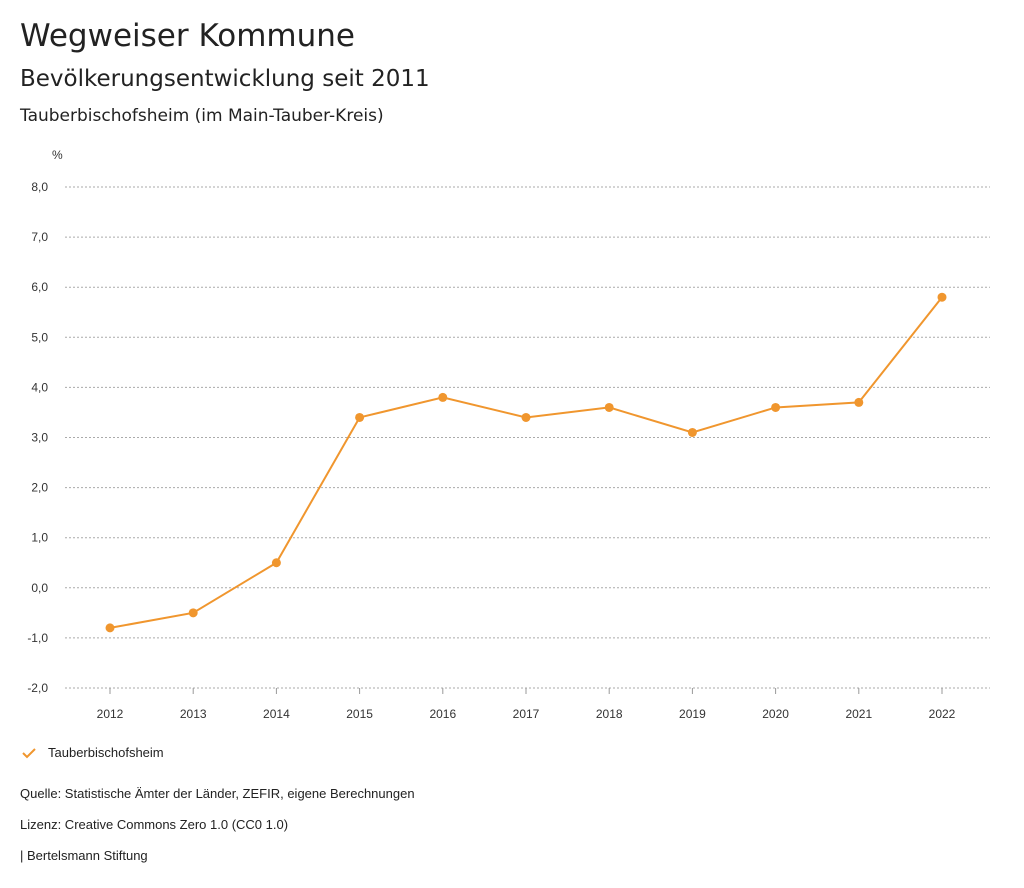 This screenshot has width=1024, height=888. I want to click on page-title: Wegweiser Kommune, so click(187, 36).